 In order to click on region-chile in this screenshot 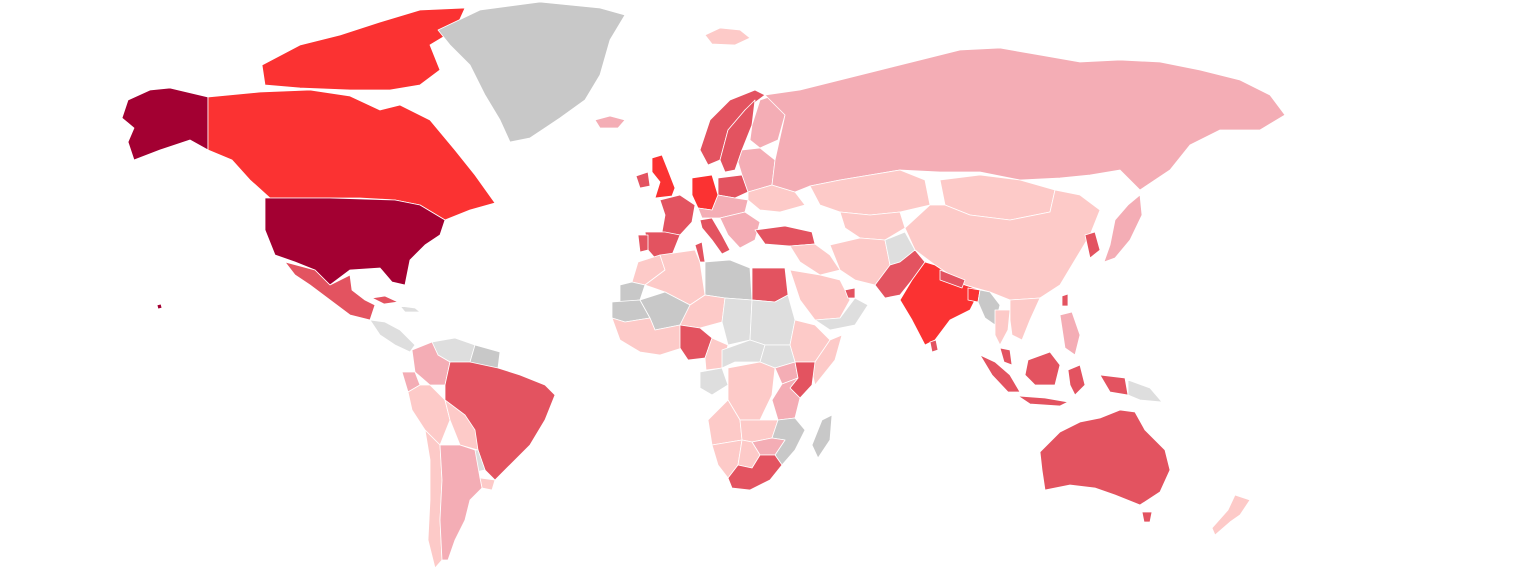, I will do `click(433, 499)`.